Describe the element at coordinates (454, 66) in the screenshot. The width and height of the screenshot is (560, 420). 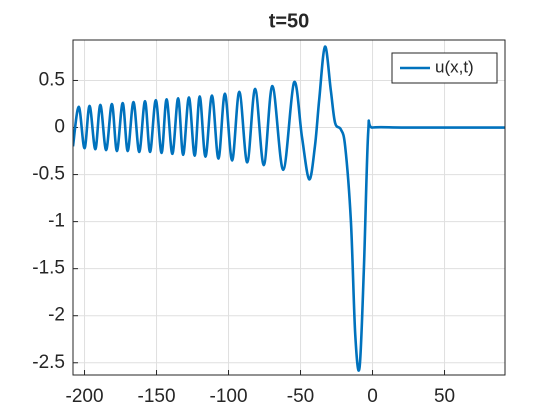
I see `legend-label: u(x,t)` at that location.